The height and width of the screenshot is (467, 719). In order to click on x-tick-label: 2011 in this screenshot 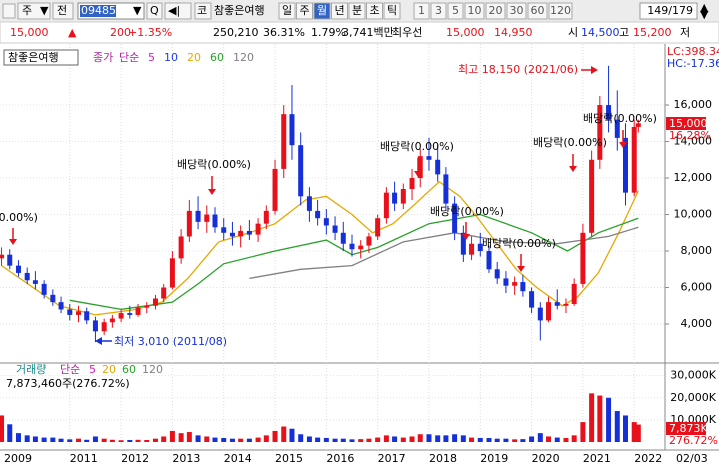, I will do `click(84, 458)`.